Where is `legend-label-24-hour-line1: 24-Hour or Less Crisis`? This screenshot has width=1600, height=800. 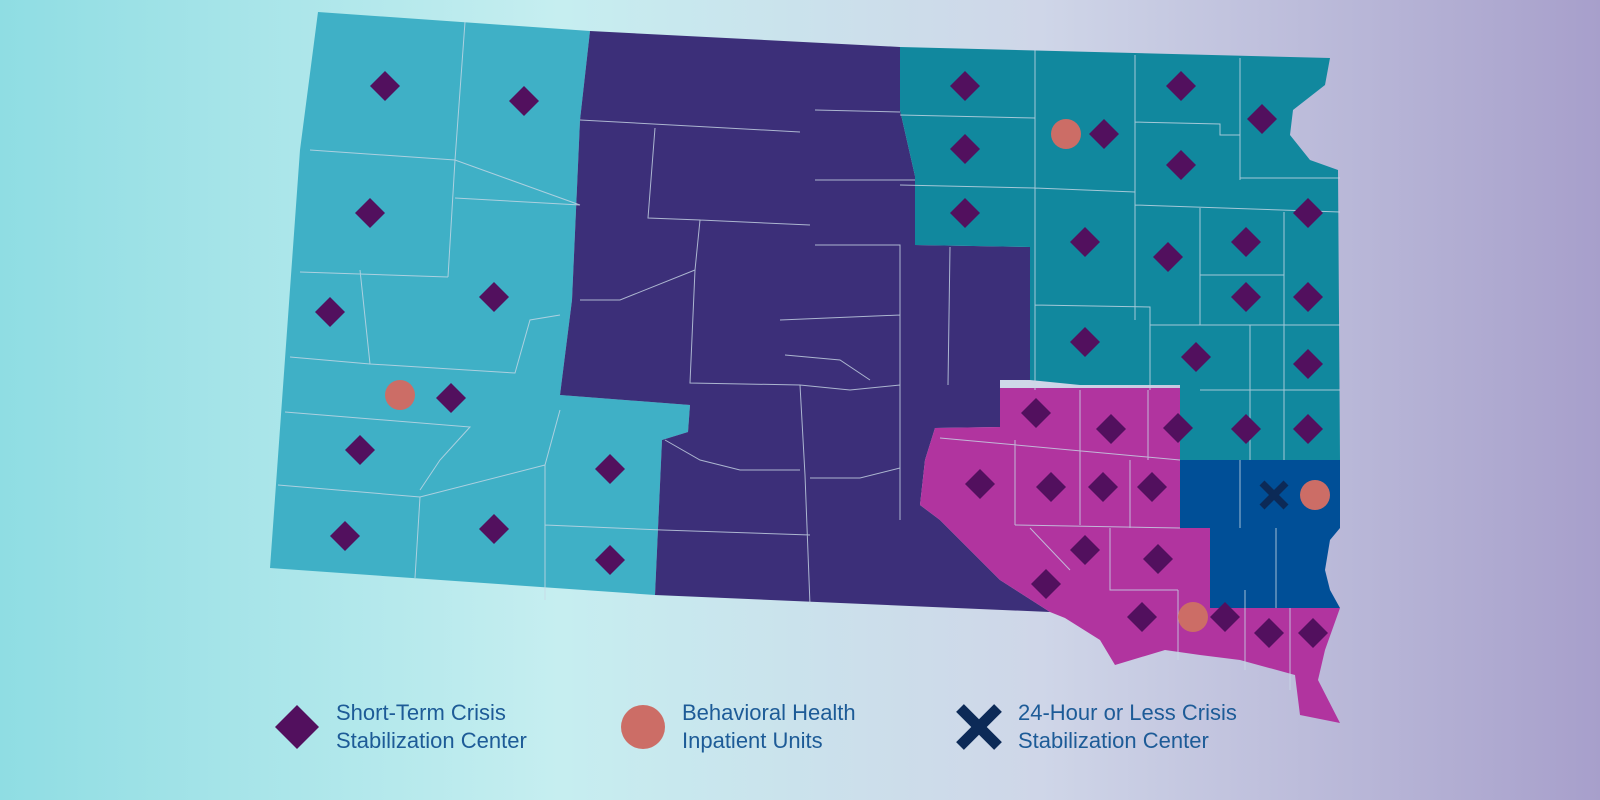 legend-label-24-hour-line1: 24-Hour or Less Crisis is located at coordinates (1127, 712).